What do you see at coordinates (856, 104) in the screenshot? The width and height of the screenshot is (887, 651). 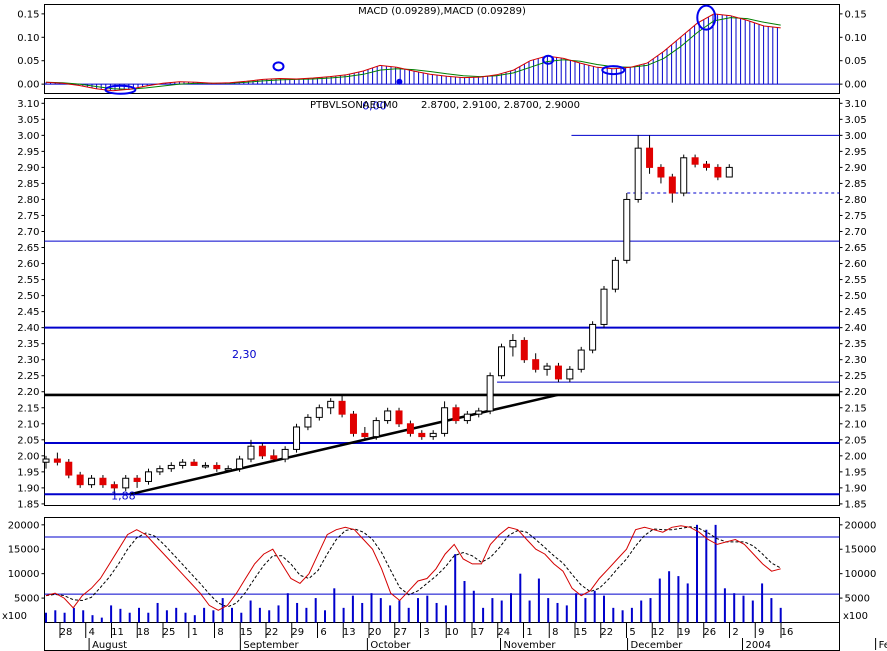 I see `price-y-tick-label-right: 3.10` at bounding box center [856, 104].